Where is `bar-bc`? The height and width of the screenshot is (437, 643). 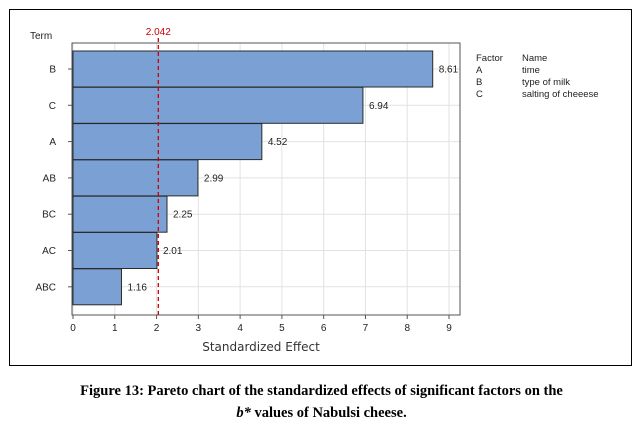 bar-bc is located at coordinates (120, 214).